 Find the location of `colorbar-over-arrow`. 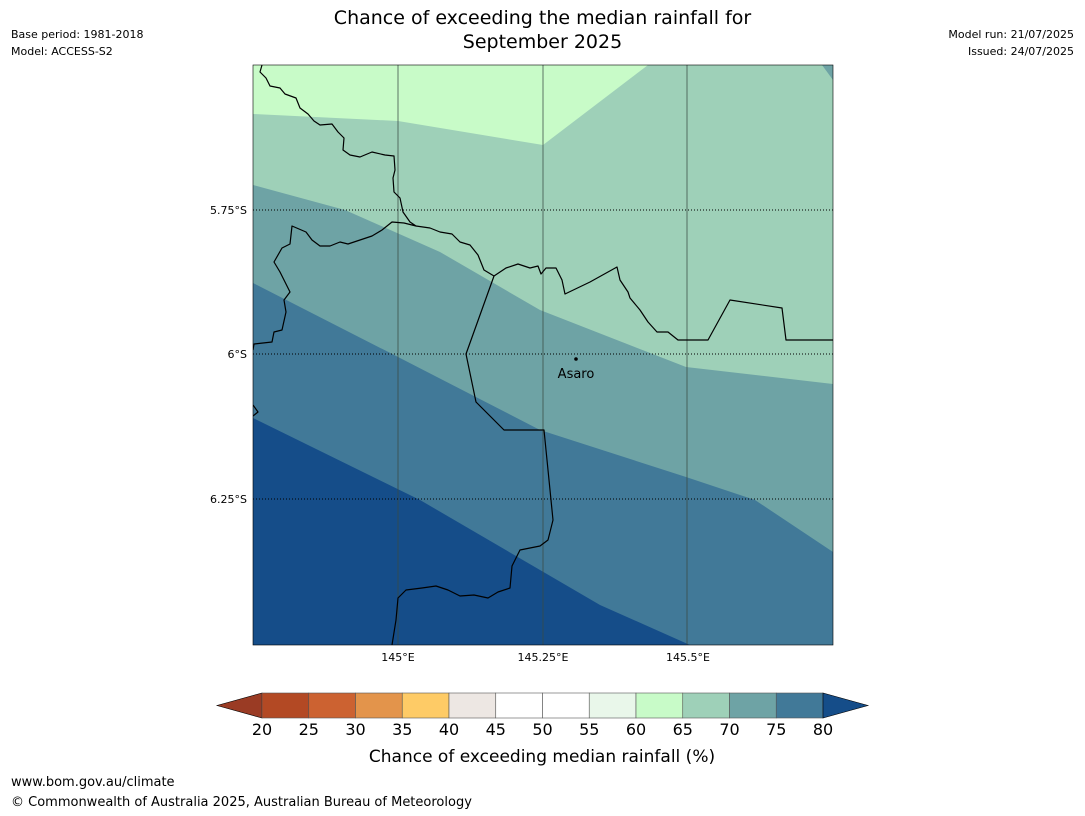

colorbar-over-arrow is located at coordinates (846, 705).